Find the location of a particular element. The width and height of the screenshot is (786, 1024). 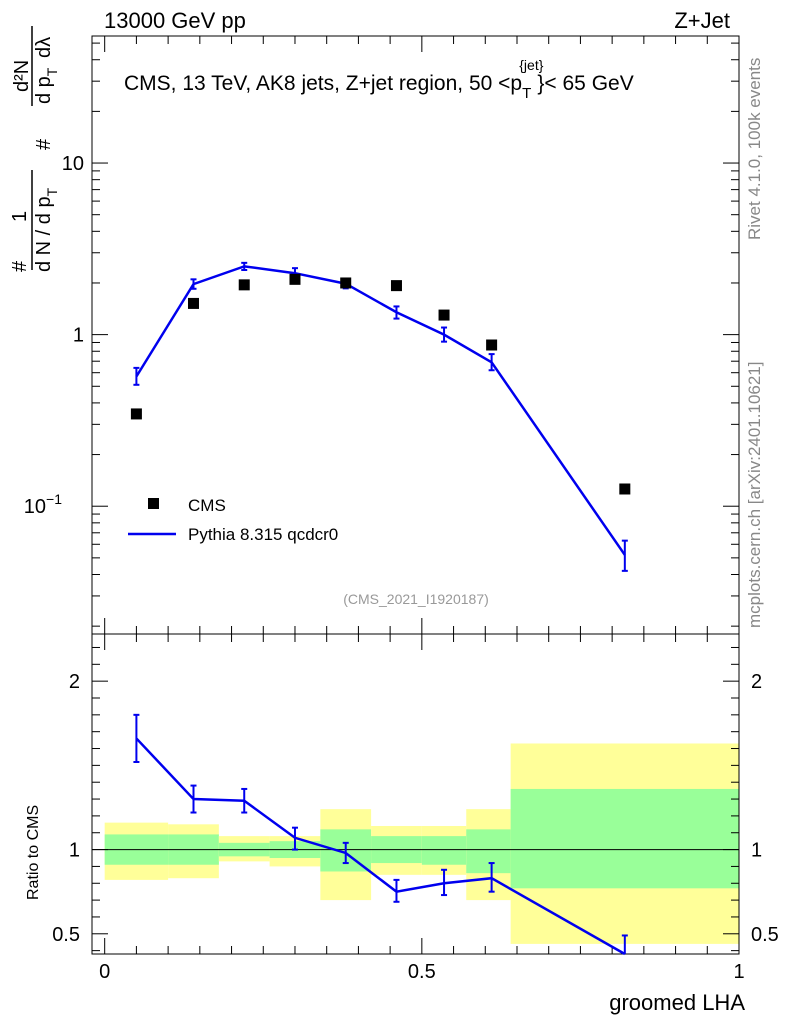

main-ylabel: # 1 d N / d pT # d²N d pT dλ is located at coordinates (34, 149).